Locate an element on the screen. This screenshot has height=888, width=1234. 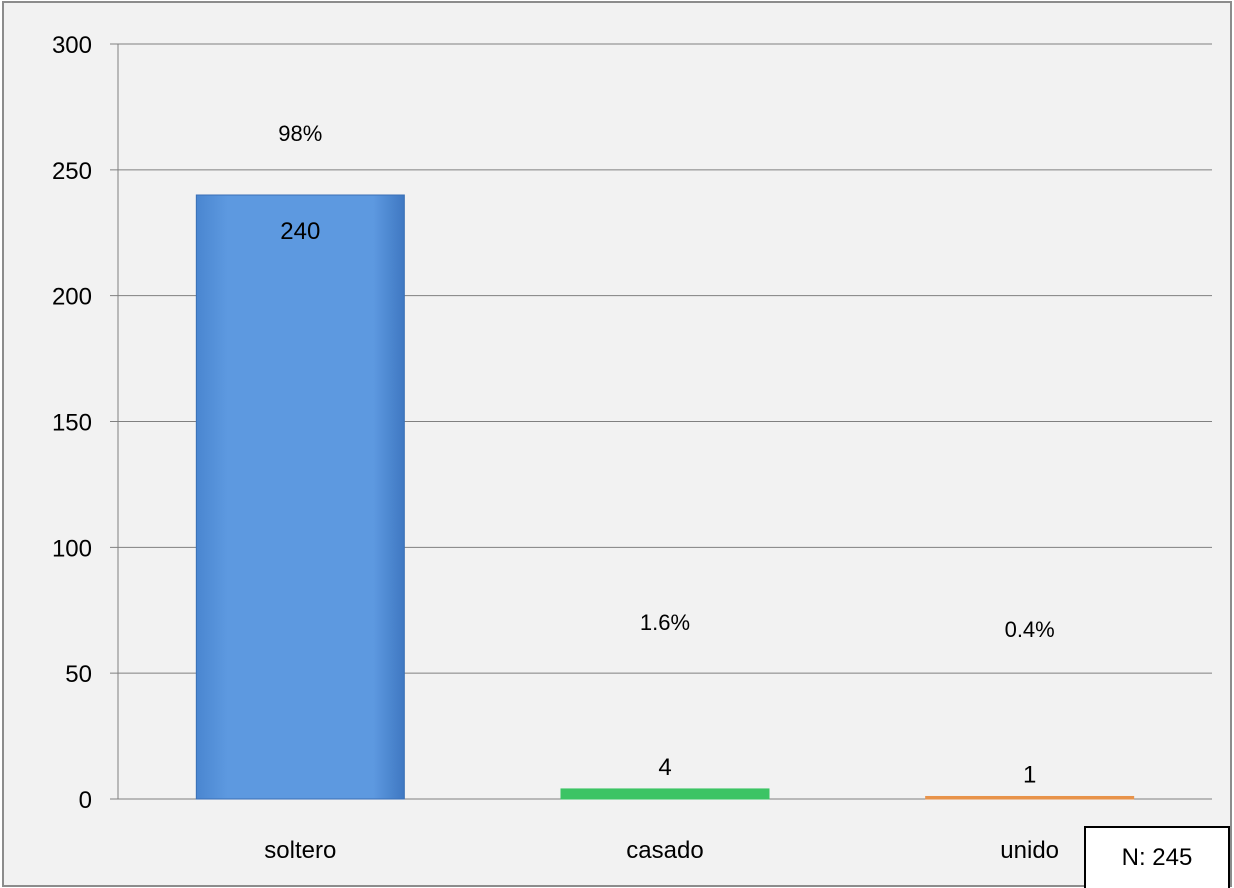
value-label: 1 is located at coordinates (1029, 774).